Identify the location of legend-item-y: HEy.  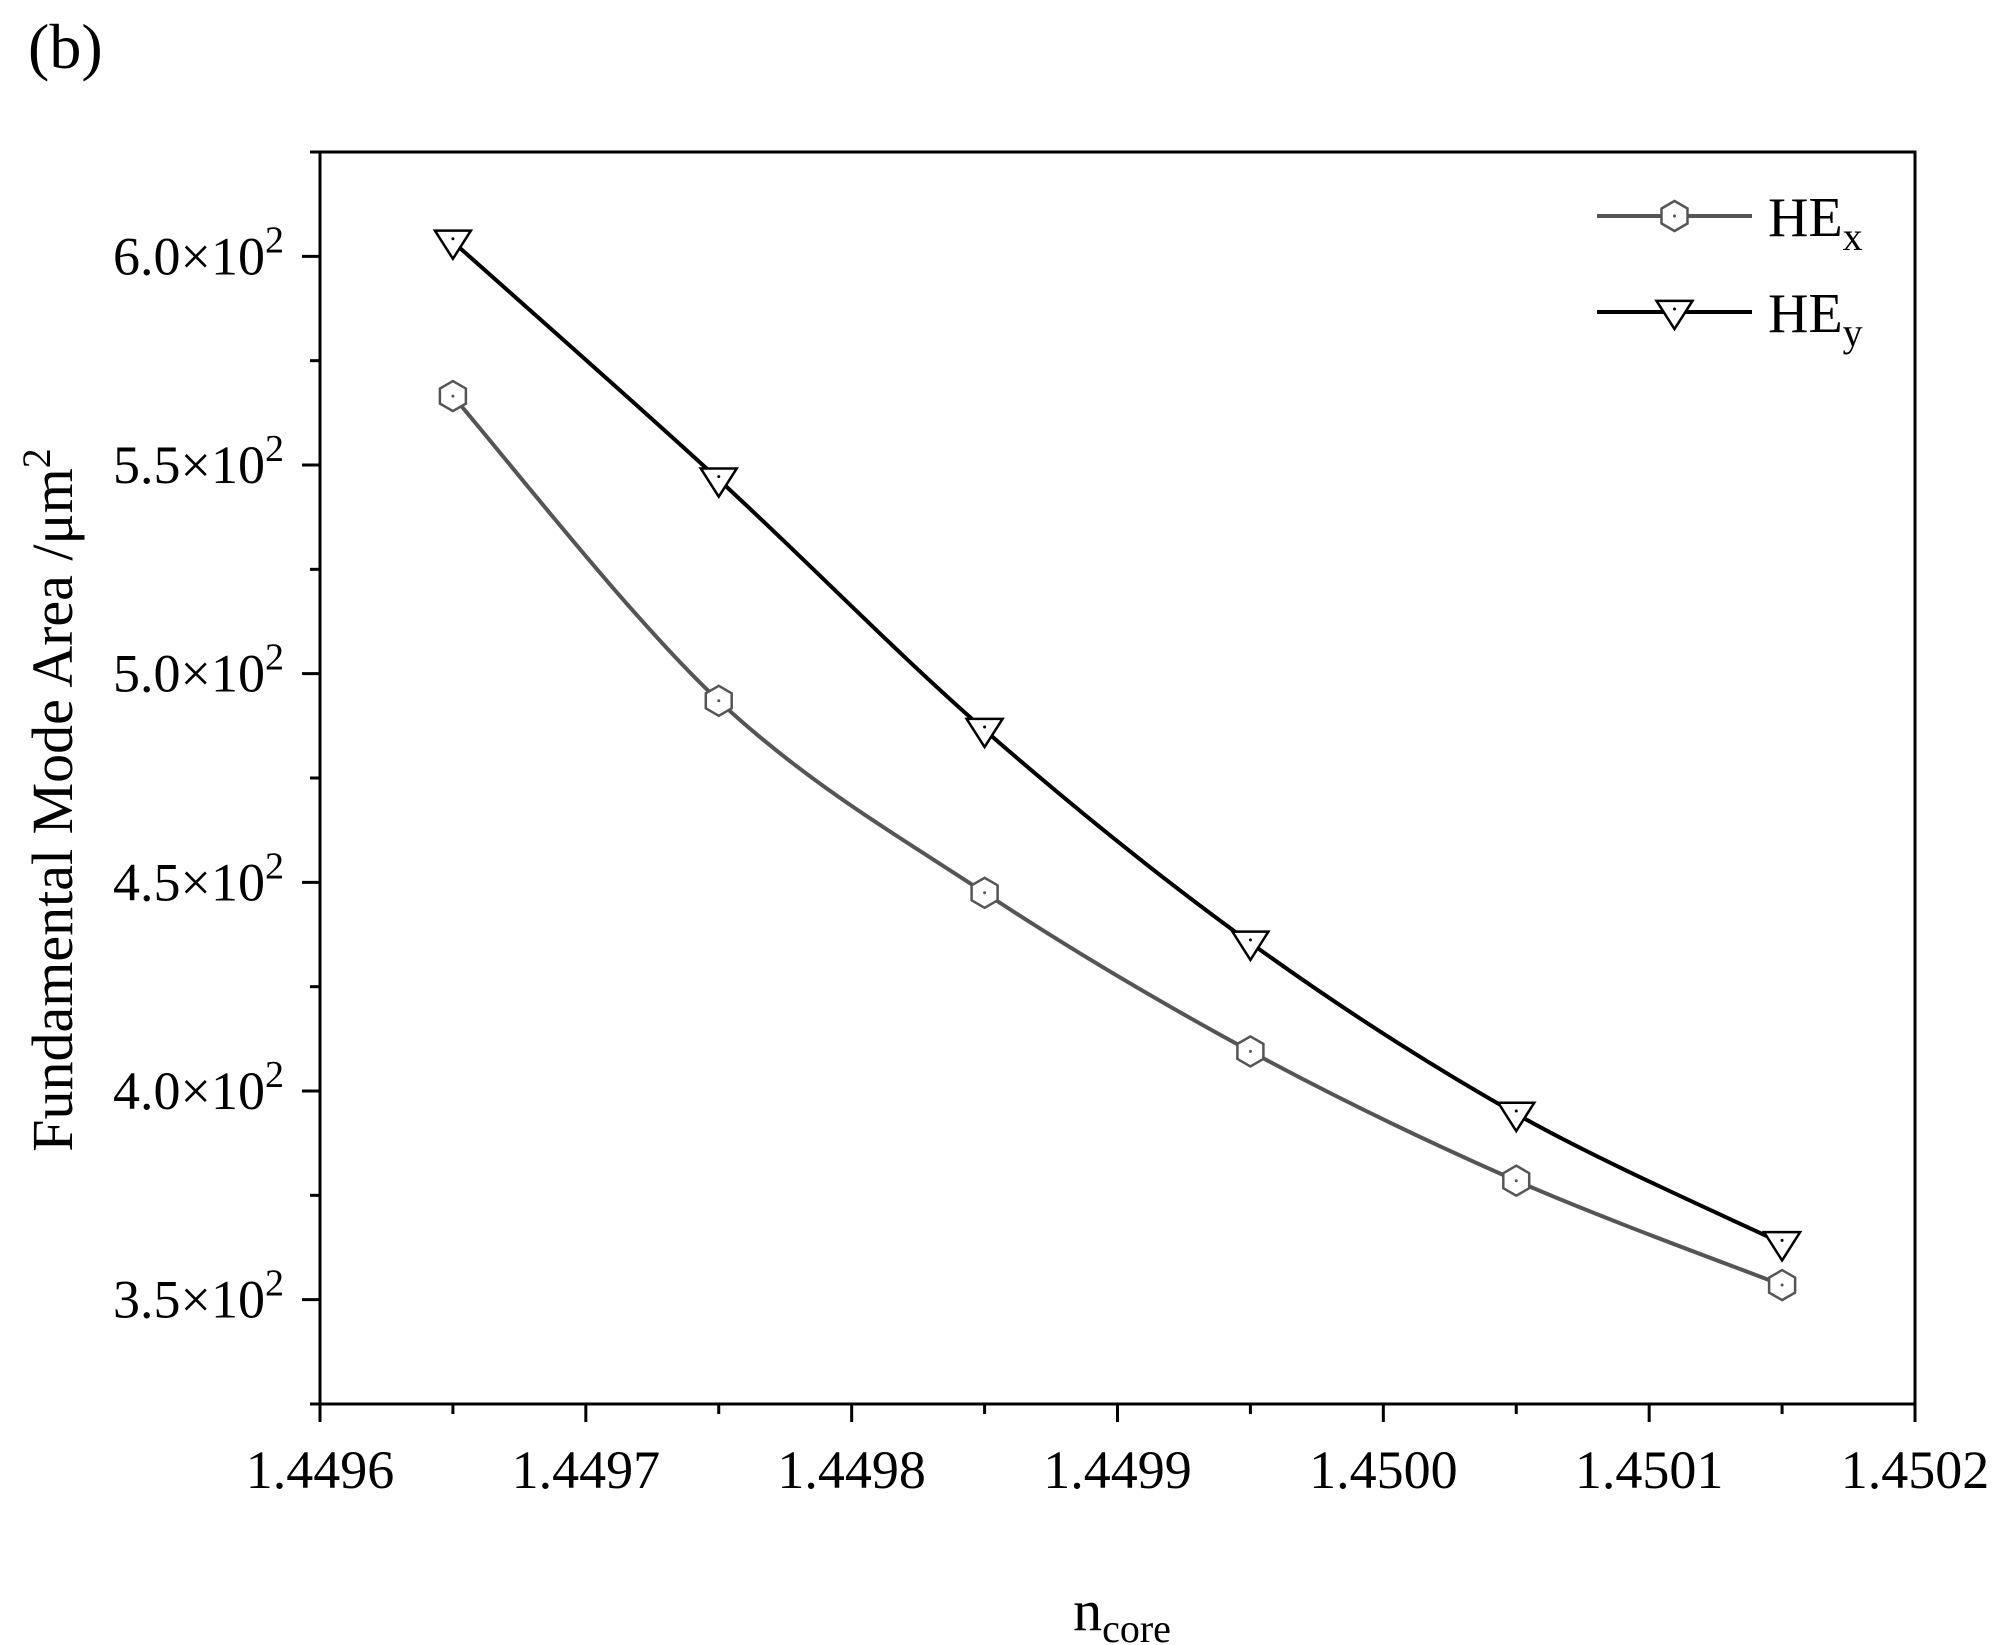
(1730, 319).